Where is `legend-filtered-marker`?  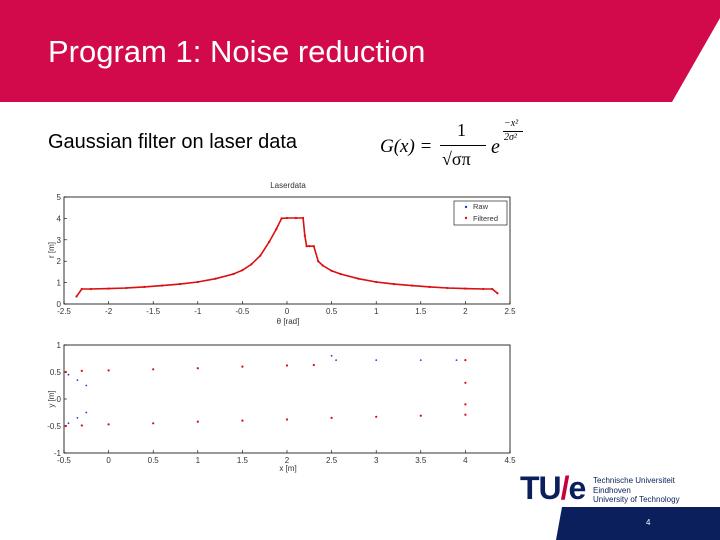 legend-filtered-marker is located at coordinates (466, 218).